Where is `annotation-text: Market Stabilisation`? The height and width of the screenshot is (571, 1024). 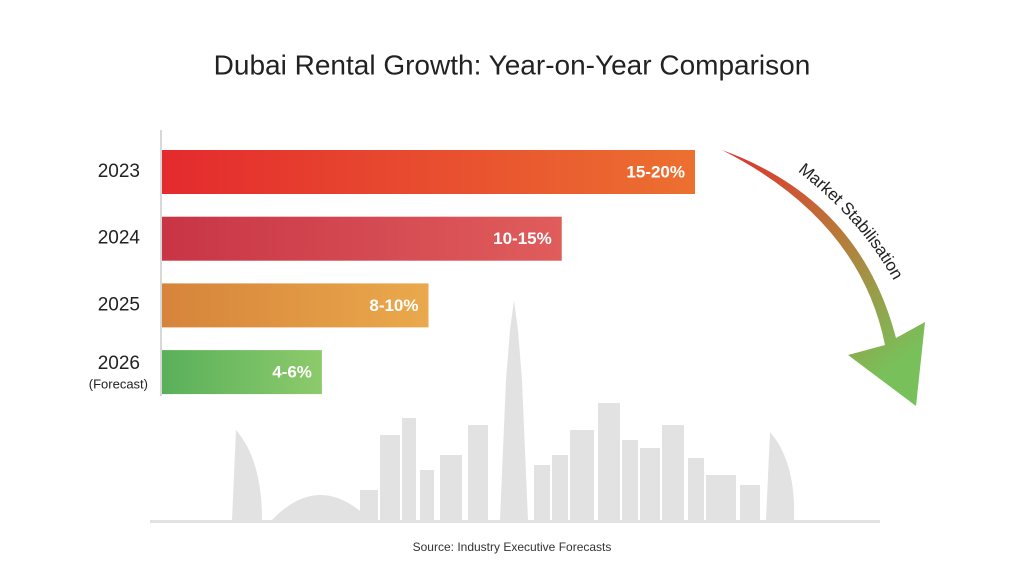 annotation-text: Market Stabilisation is located at coordinates (851, 221).